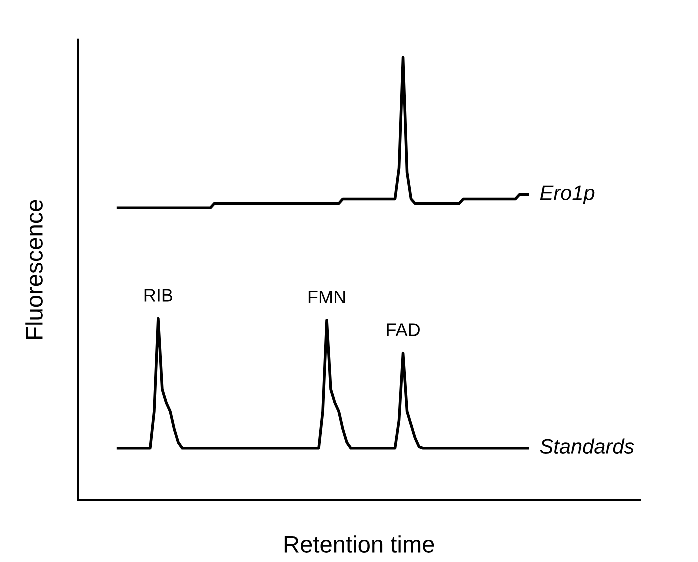 The width and height of the screenshot is (698, 562). I want to click on annotation: FMN, so click(327, 297).